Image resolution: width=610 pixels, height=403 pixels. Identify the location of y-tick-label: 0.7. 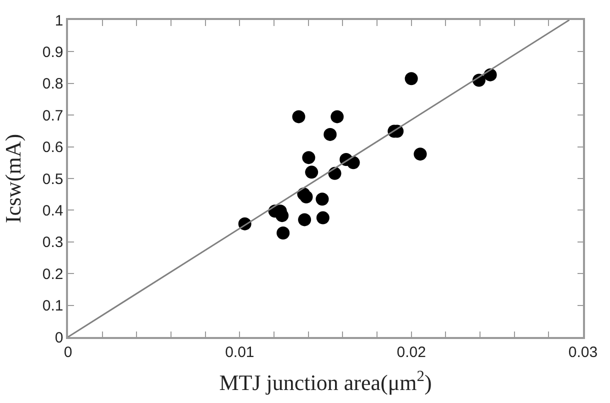
(53, 115).